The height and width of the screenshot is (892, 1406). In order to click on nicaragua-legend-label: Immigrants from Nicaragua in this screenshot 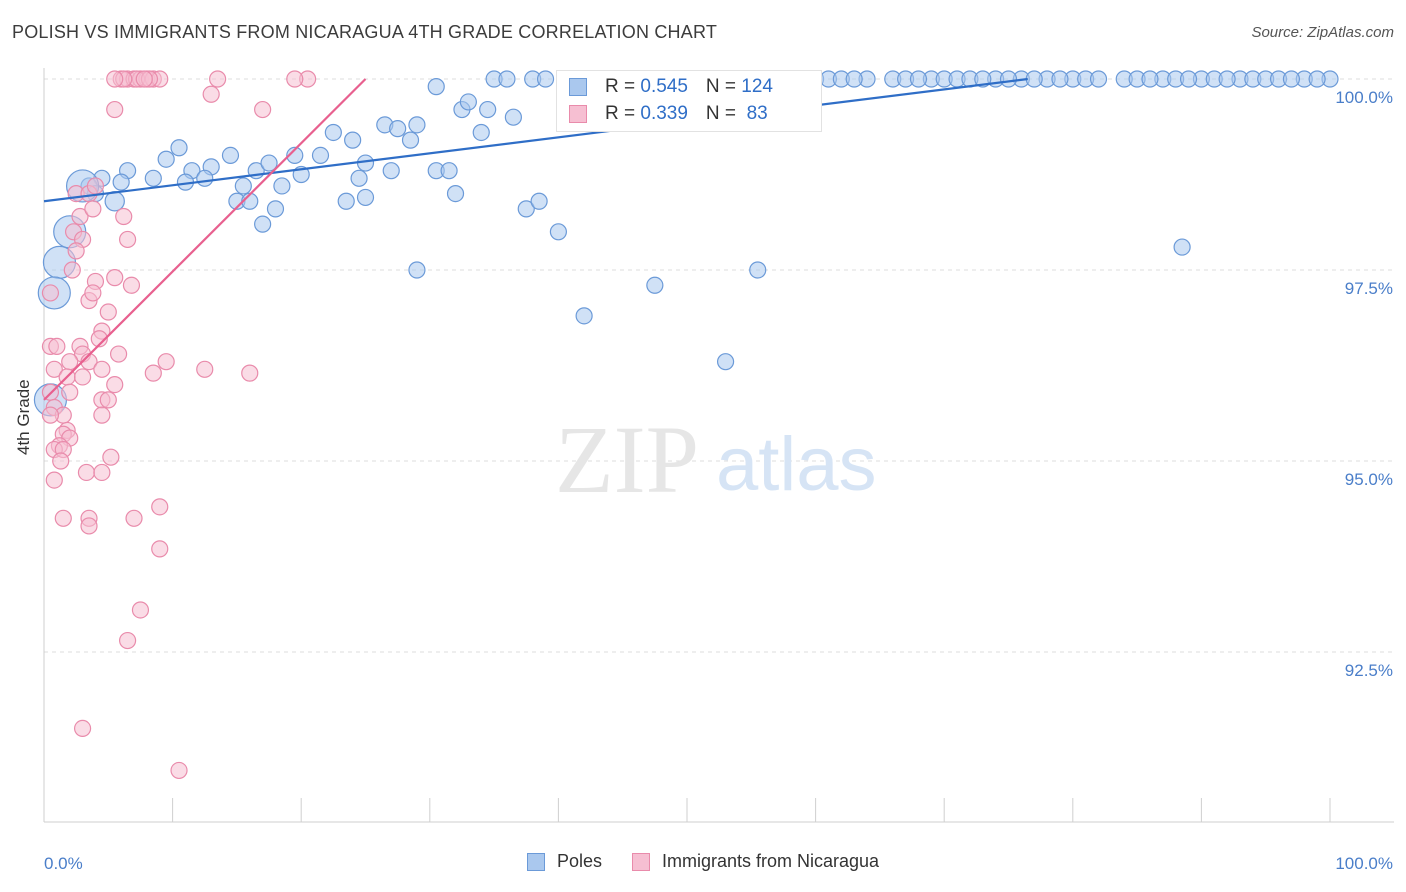, I will do `click(770, 861)`.